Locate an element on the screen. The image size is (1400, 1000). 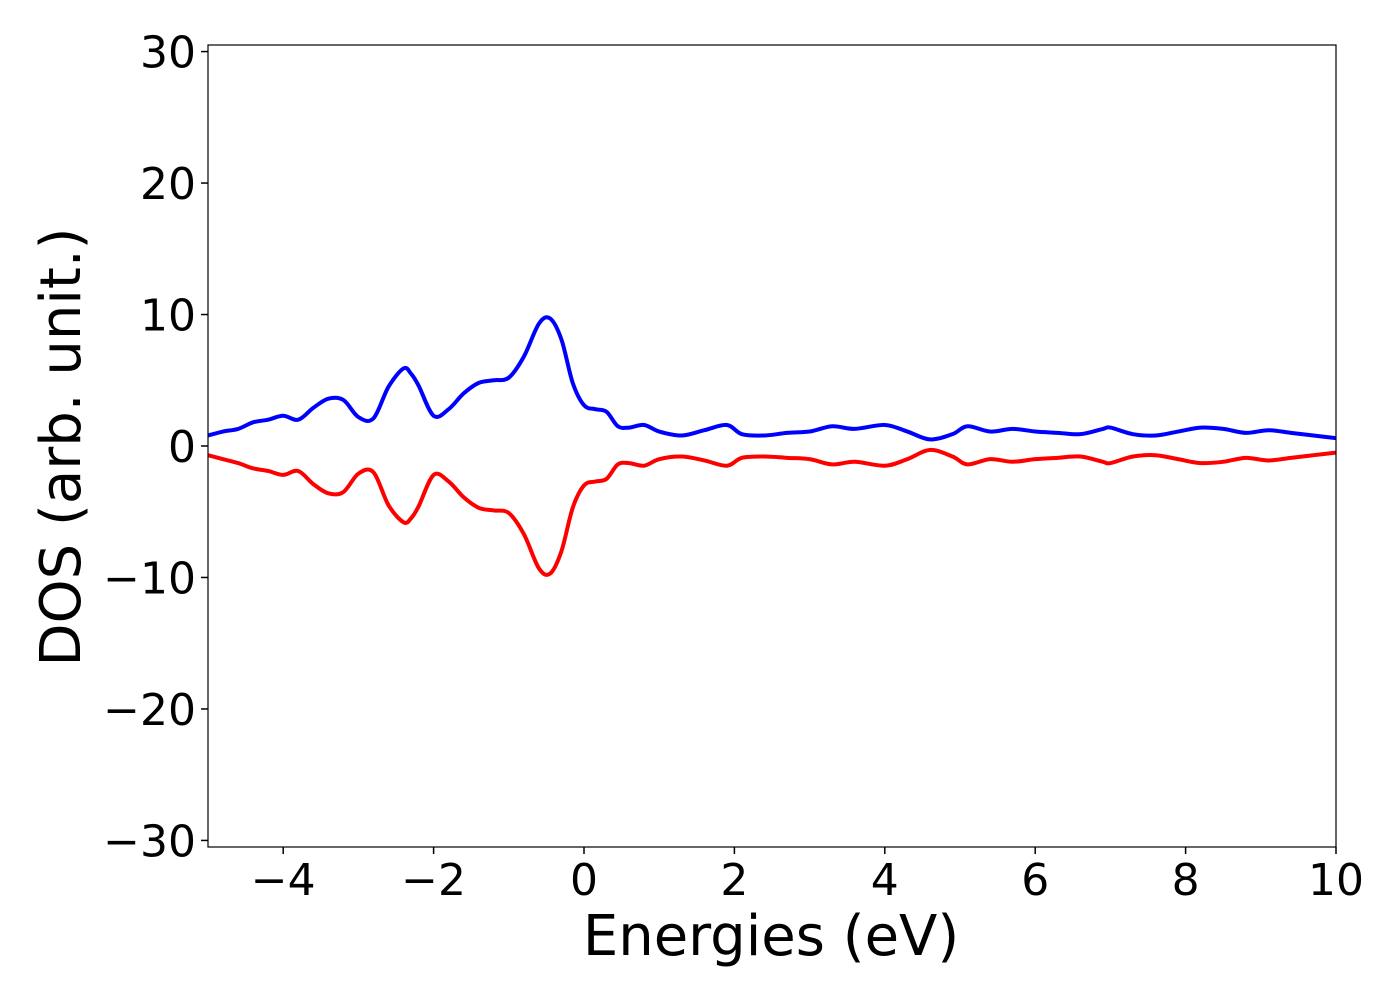
y-tick-label: 0 is located at coordinates (182, 447).